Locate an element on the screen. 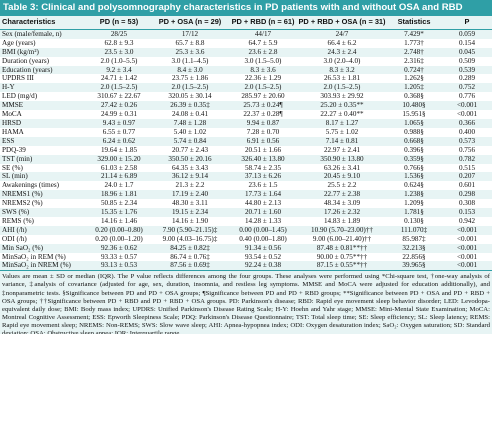 This screenshot has width=492, height=437. row-label: BMI (kg/m²) is located at coordinates (20, 51).